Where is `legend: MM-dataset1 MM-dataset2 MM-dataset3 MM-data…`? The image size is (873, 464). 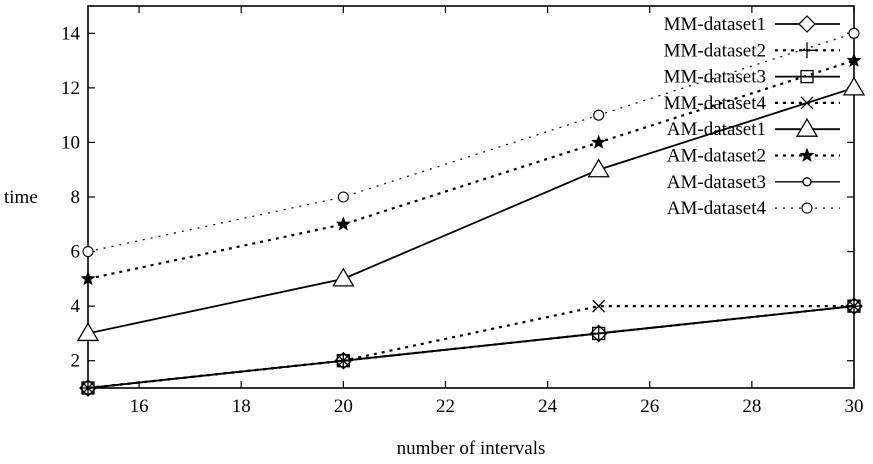 legend: MM-dataset1 MM-dataset2 MM-dataset3 MM-data… is located at coordinates (752, 116).